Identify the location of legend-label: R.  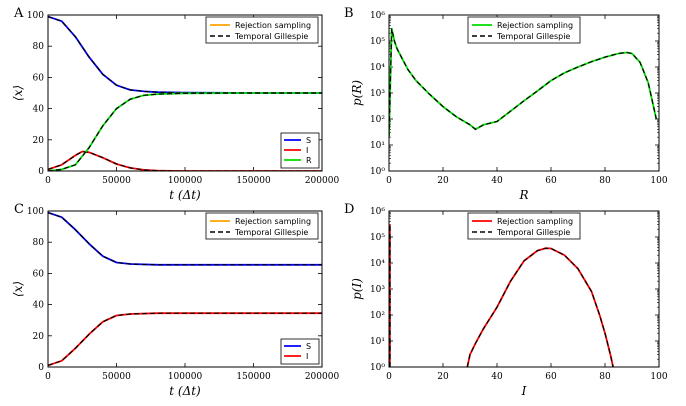
(309, 160).